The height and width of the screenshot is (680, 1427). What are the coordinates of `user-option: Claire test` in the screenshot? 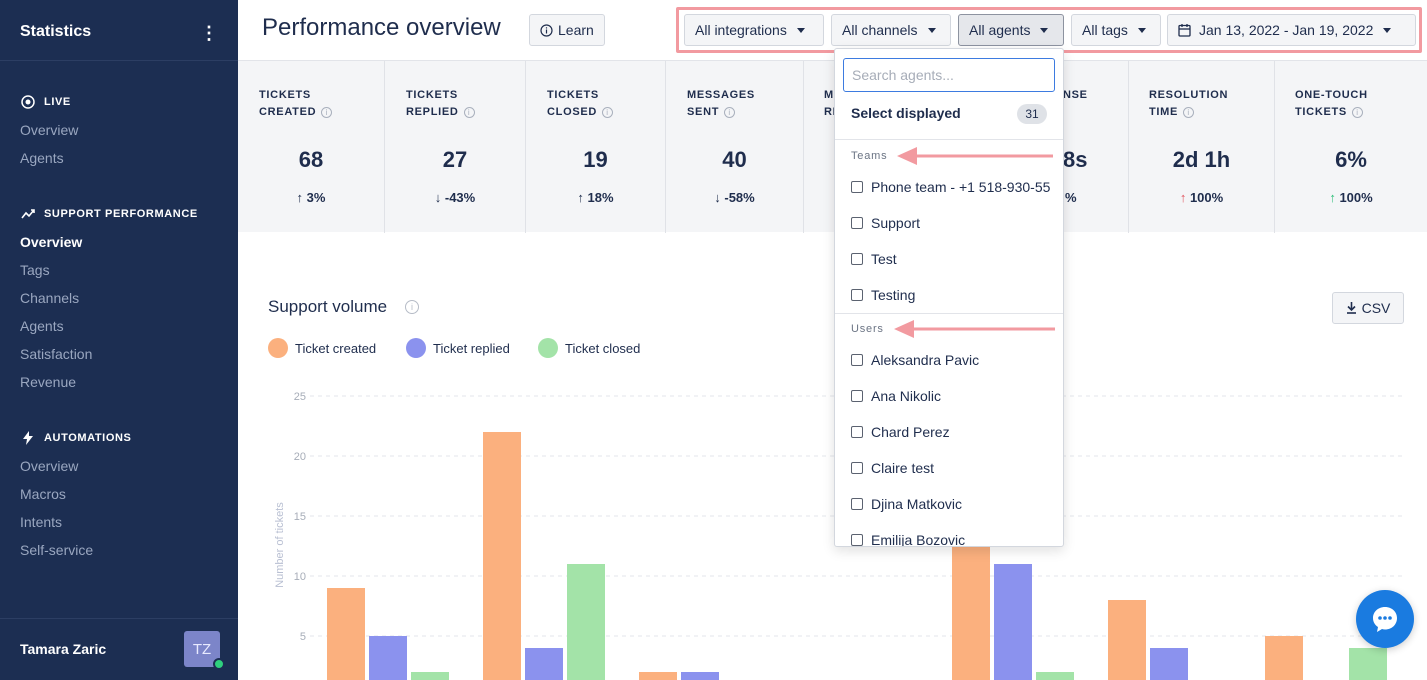 It's located at (892, 468).